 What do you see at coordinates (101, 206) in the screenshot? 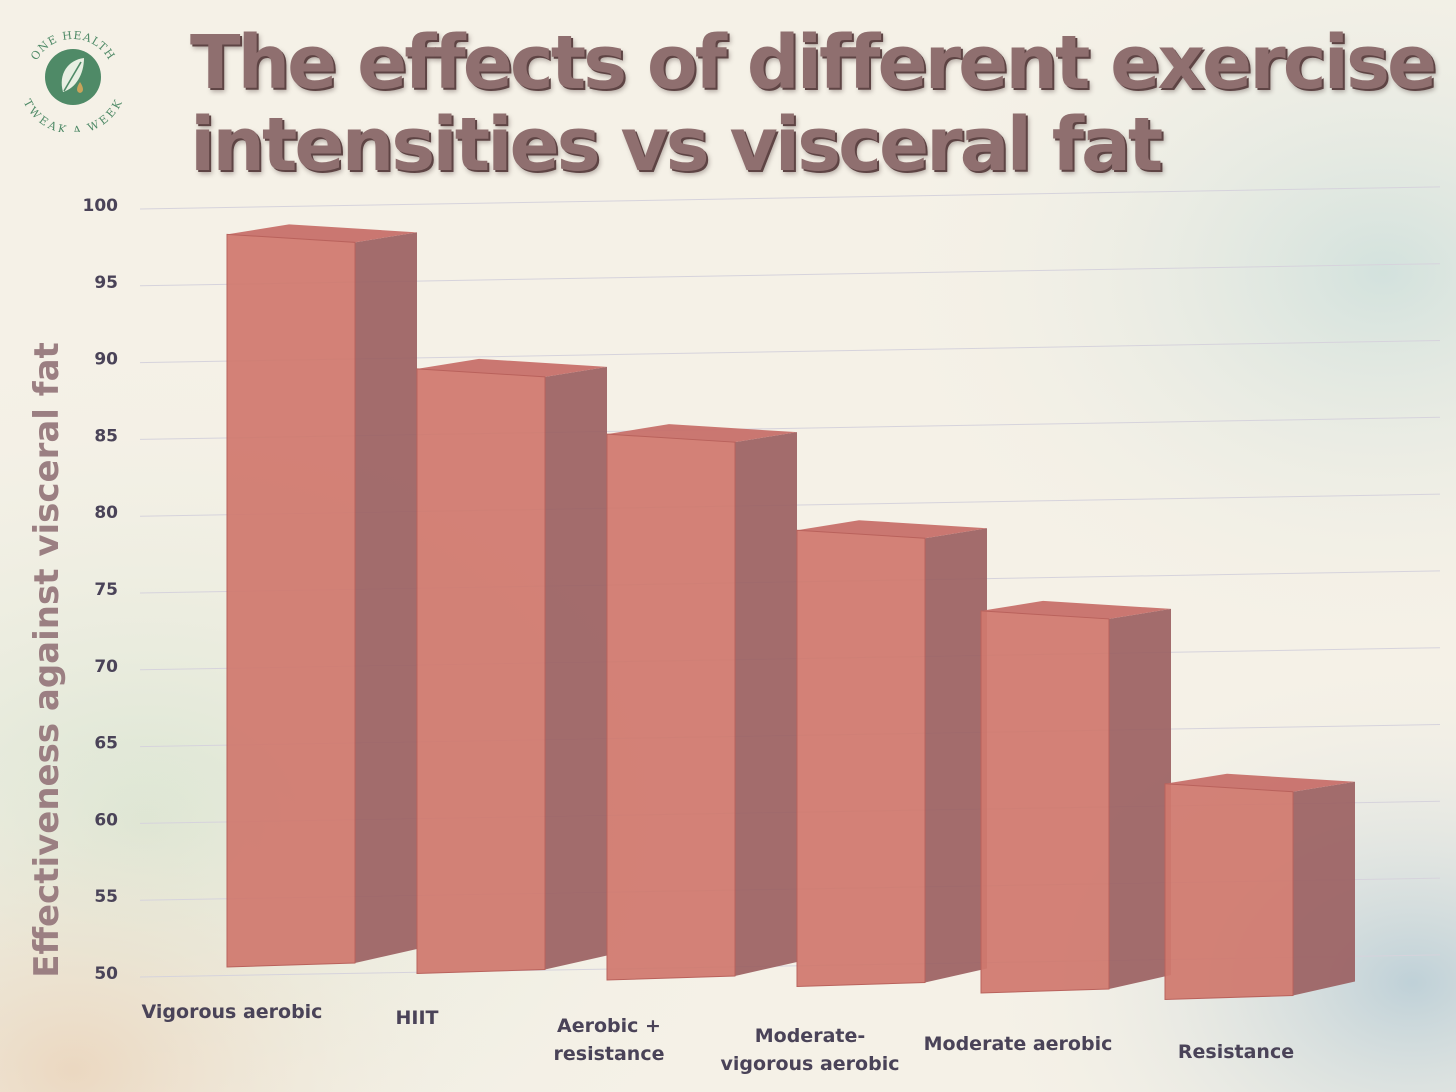
I see `y-tick-label: 100` at bounding box center [101, 206].